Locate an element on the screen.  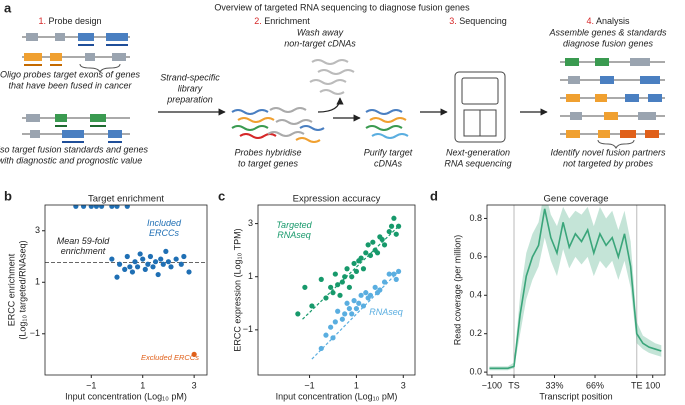
y-tick-label: 0.4 is located at coordinates (475, 295).